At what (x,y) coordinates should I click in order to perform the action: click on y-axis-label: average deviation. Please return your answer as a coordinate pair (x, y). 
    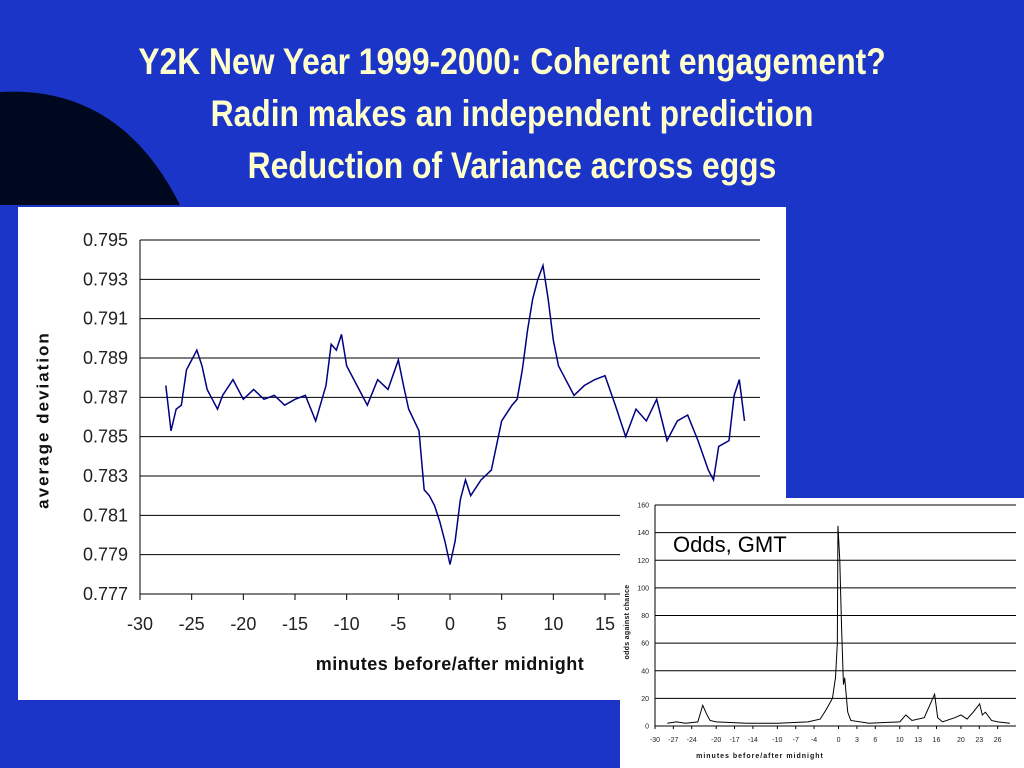
    Looking at the image, I should click on (42, 420).